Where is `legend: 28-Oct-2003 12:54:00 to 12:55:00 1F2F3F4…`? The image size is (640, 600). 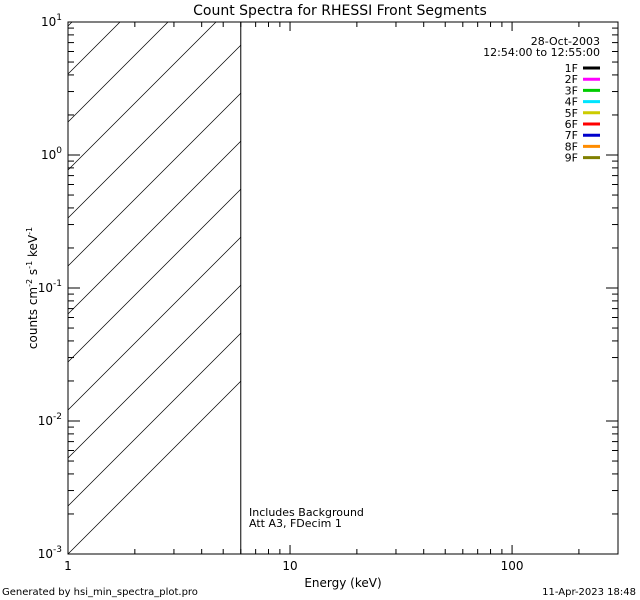 legend: 28-Oct-2003 12:54:00 to 12:55:00 1F2F3F4… is located at coordinates (541, 100).